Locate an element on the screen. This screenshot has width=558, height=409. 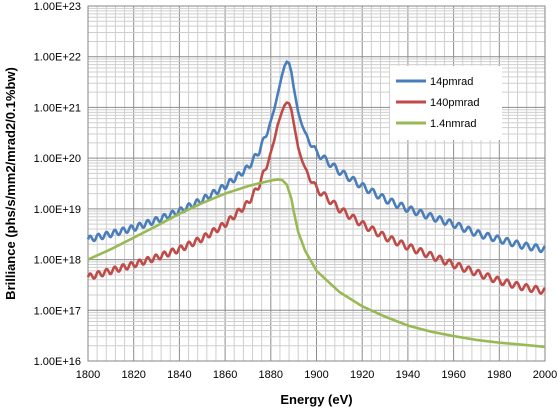
legend: 14pmrad 140pmrad 1.4nmrad is located at coordinates (446, 103).